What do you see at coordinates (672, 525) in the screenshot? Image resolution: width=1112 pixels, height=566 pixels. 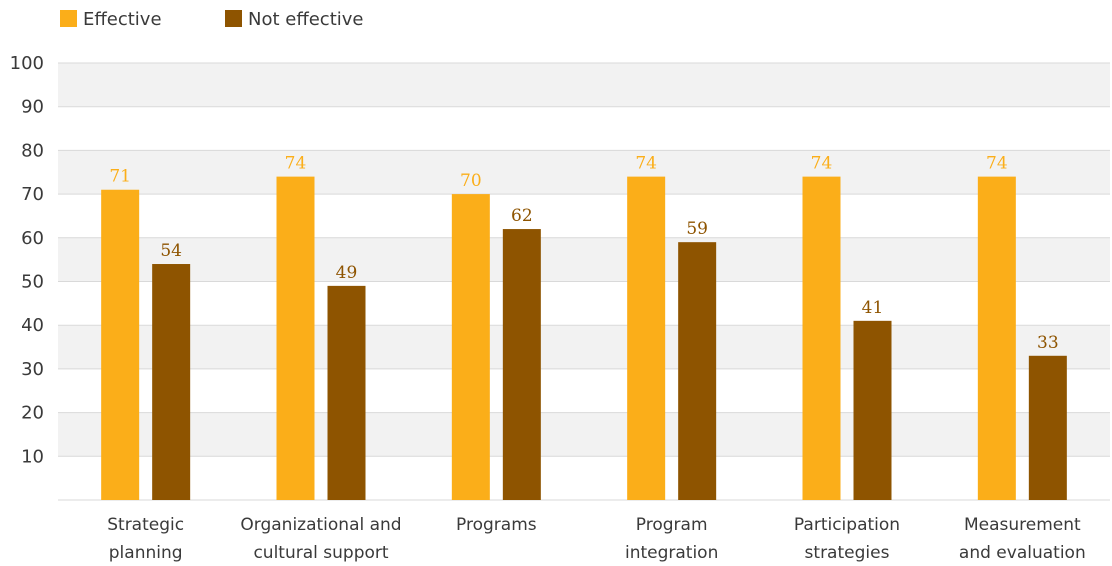 I see `x-category-line: Program` at bounding box center [672, 525].